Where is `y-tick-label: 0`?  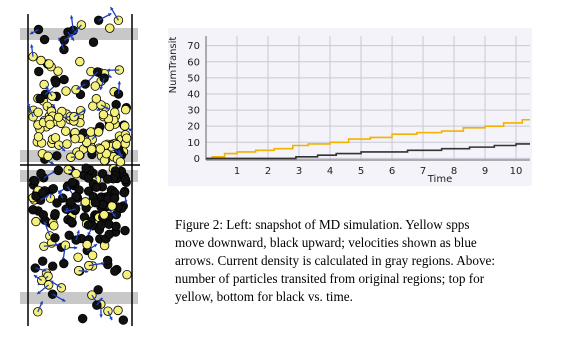
y-tick-label: 0 is located at coordinates (197, 159).